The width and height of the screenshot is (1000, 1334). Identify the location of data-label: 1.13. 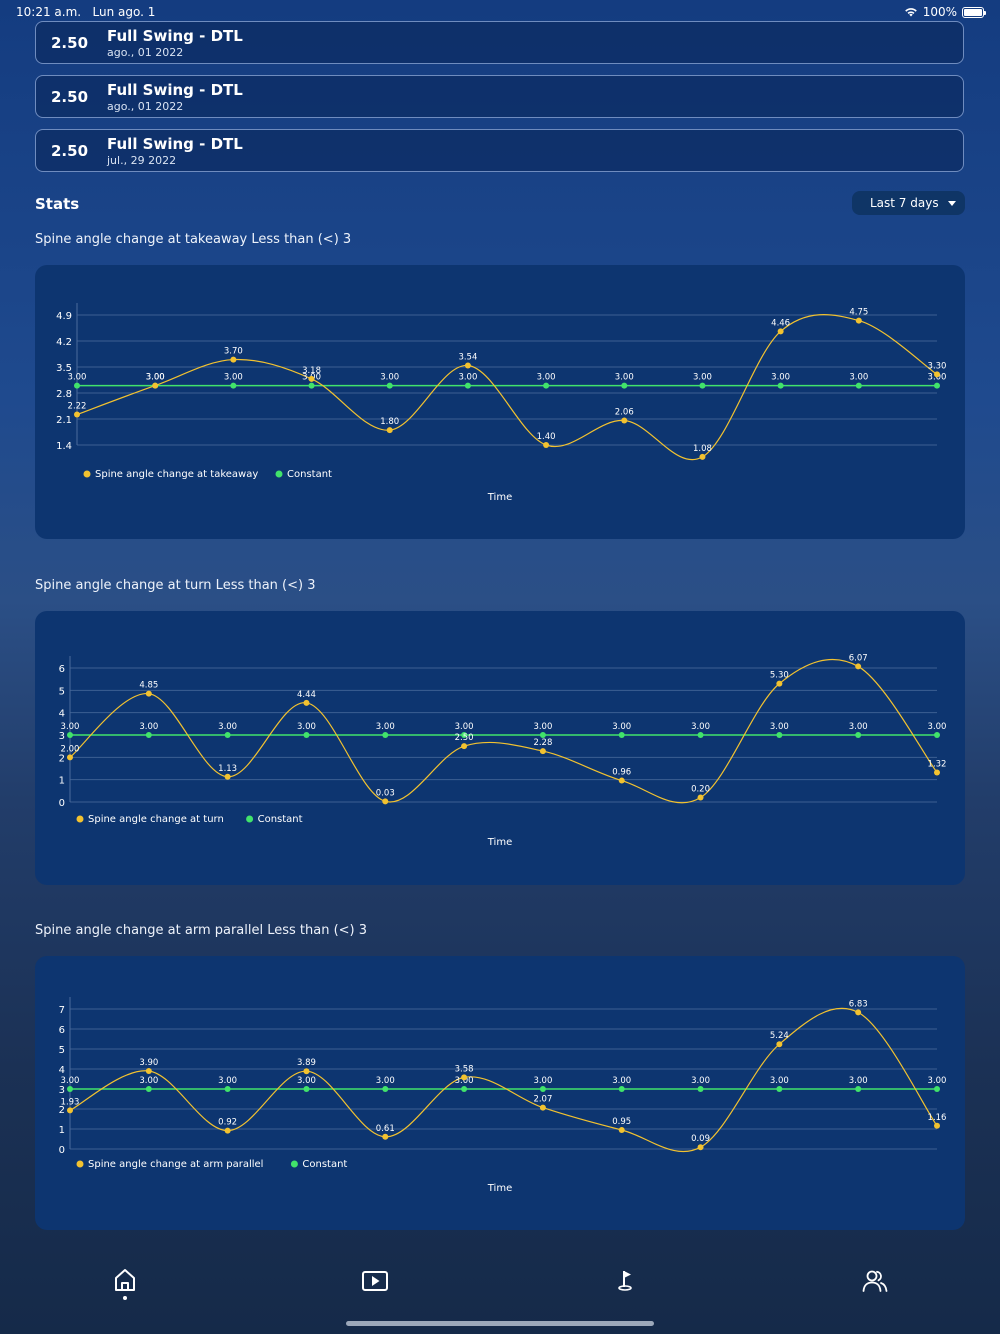
(227, 769).